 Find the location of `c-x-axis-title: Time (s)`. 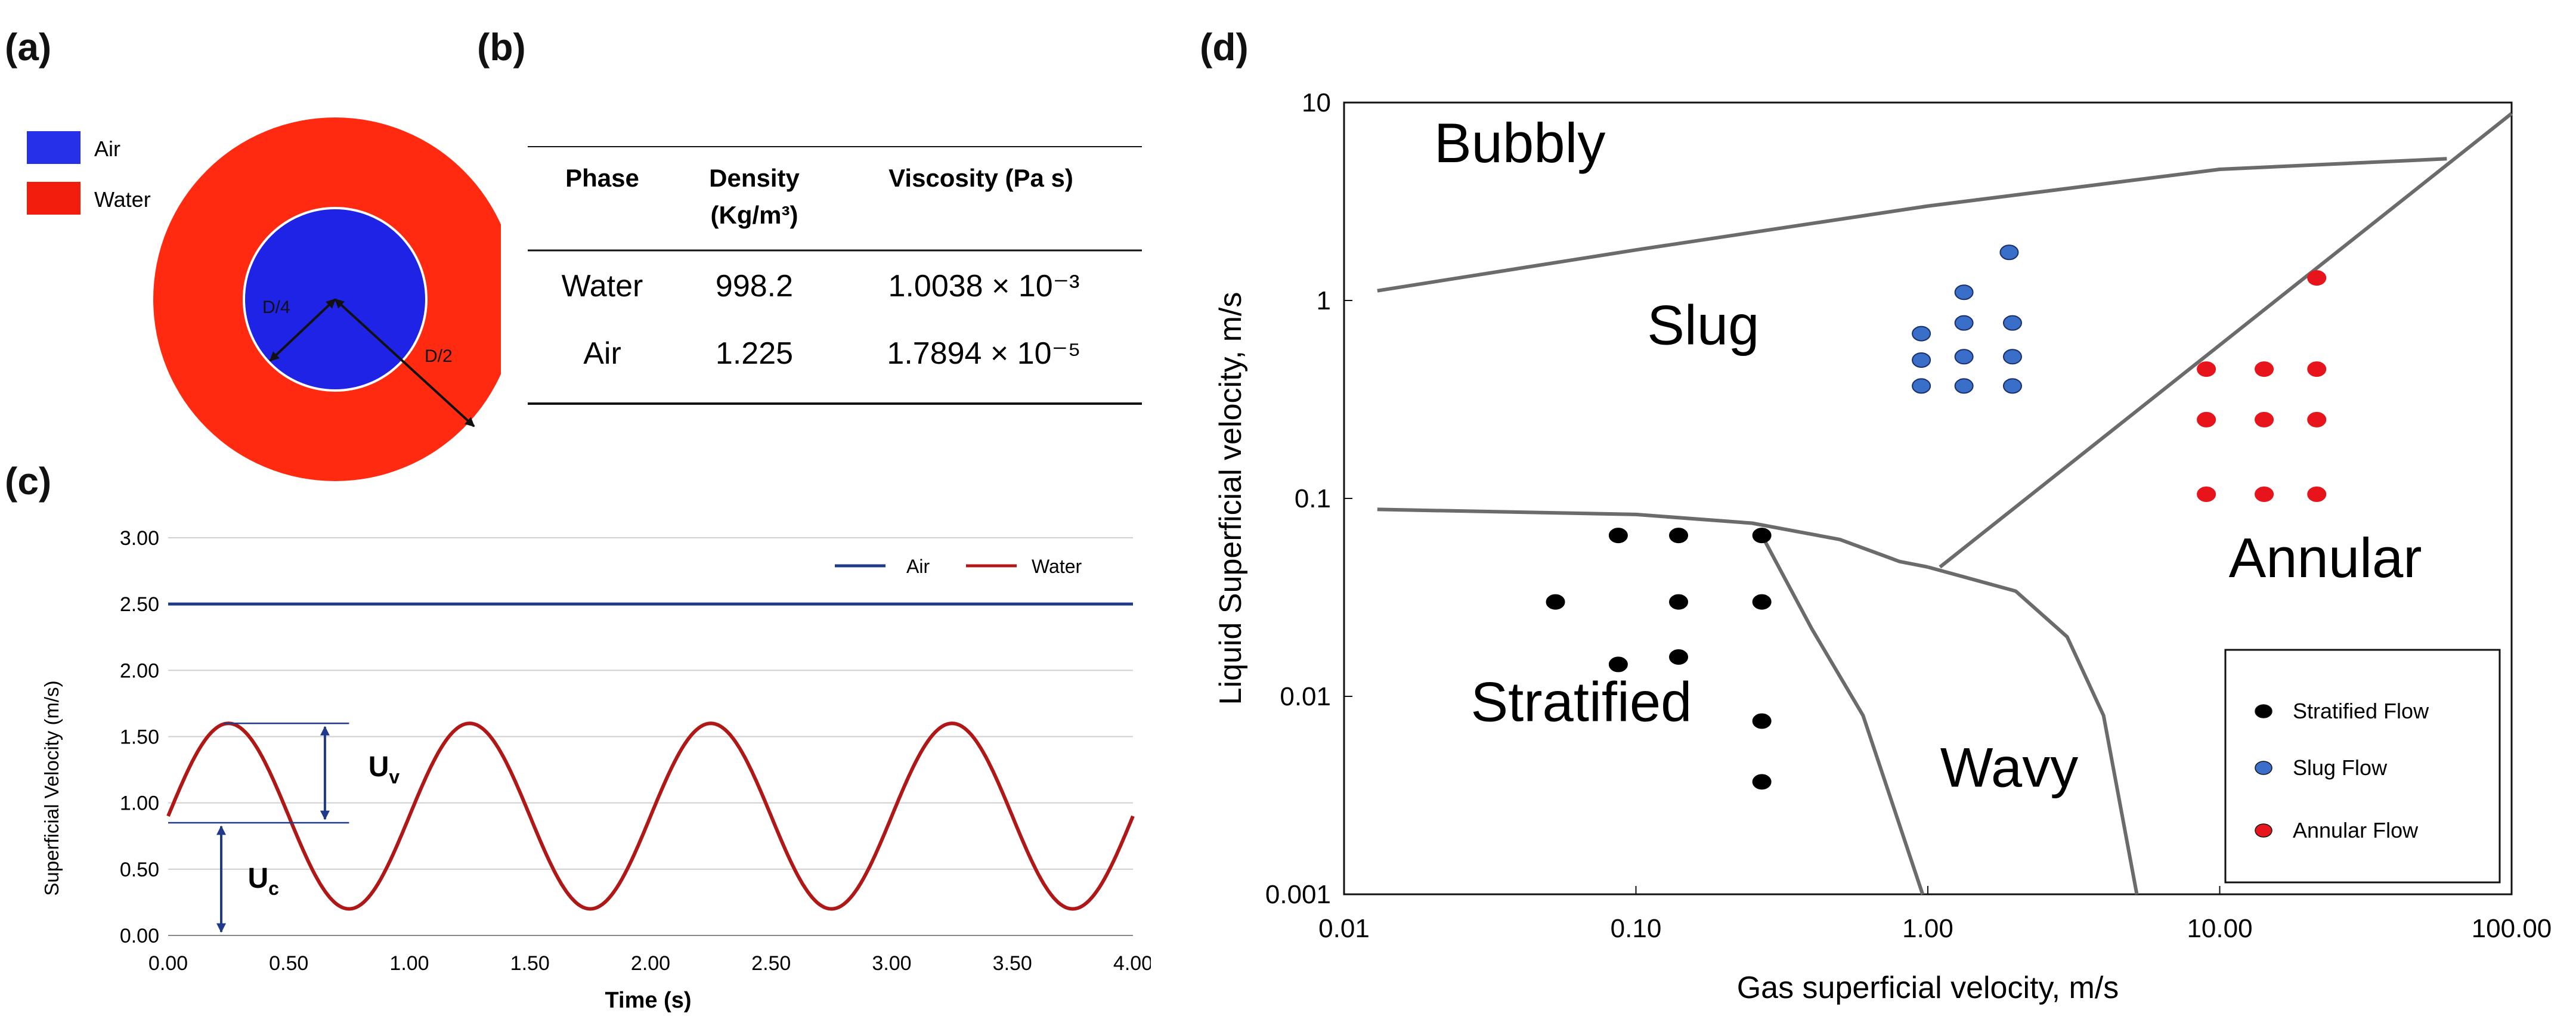

c-x-axis-title: Time (s) is located at coordinates (648, 1000).